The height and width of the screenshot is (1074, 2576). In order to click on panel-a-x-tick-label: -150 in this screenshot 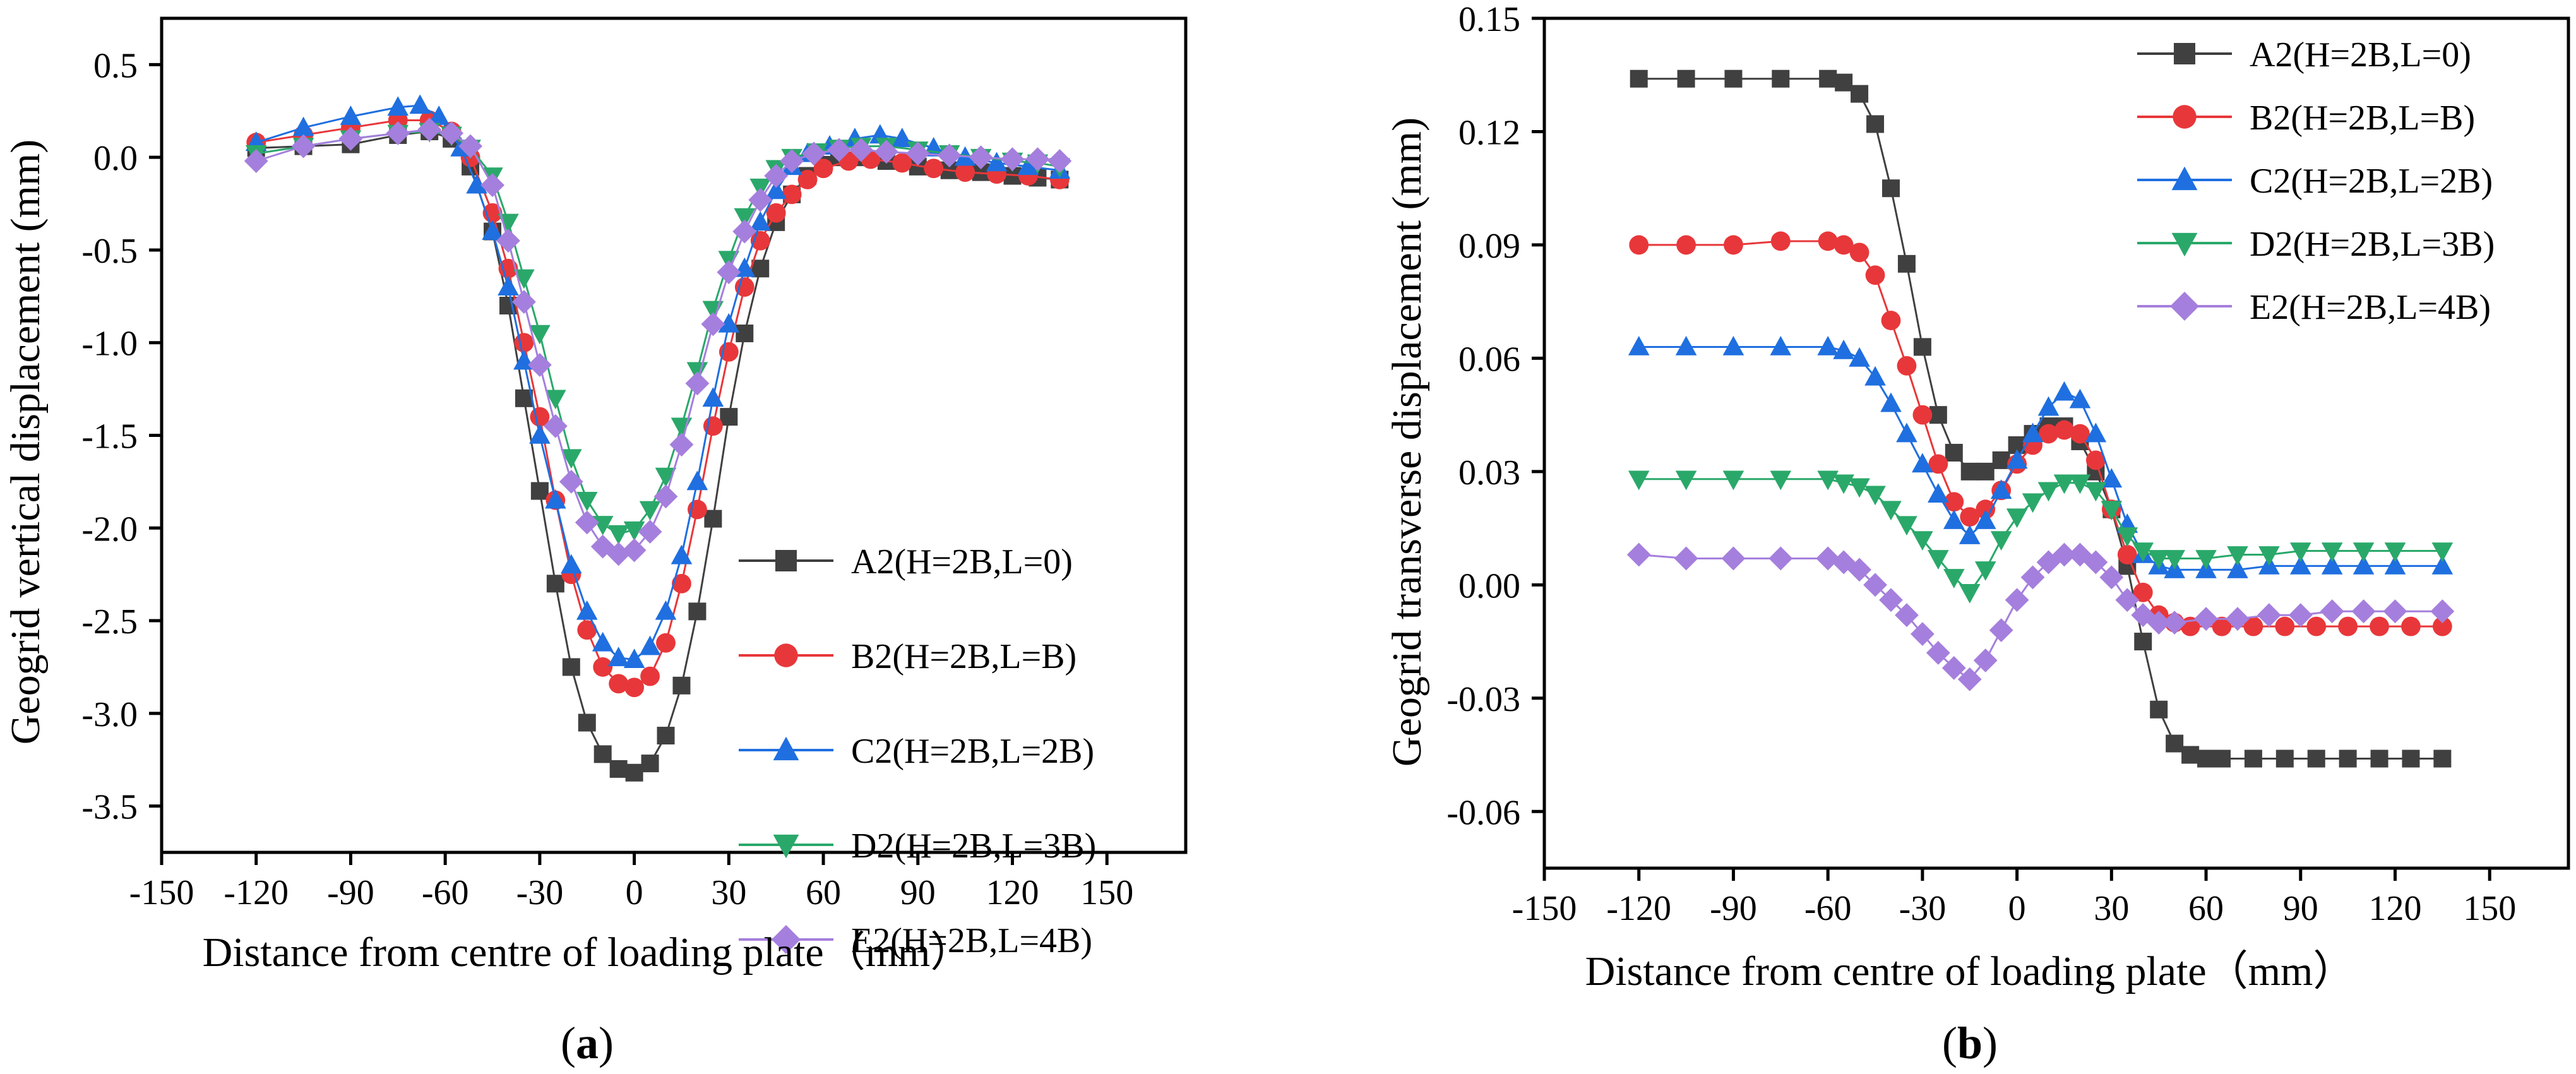, I will do `click(161, 892)`.